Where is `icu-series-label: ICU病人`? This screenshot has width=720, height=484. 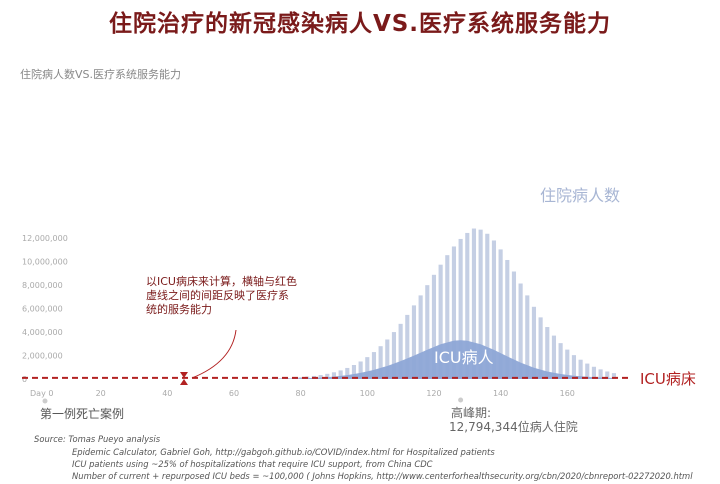 icu-series-label: ICU病人 is located at coordinates (464, 357).